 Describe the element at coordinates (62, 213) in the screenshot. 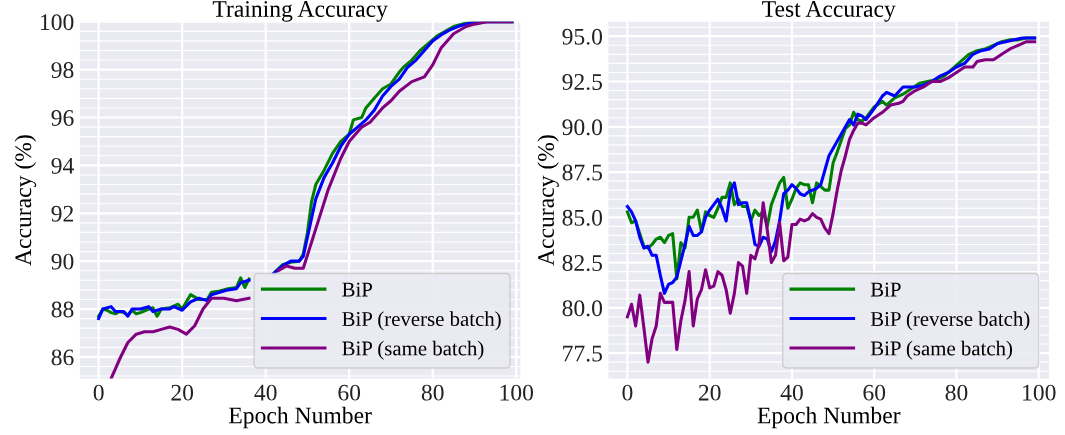

I see `y-tick-label: 92` at that location.